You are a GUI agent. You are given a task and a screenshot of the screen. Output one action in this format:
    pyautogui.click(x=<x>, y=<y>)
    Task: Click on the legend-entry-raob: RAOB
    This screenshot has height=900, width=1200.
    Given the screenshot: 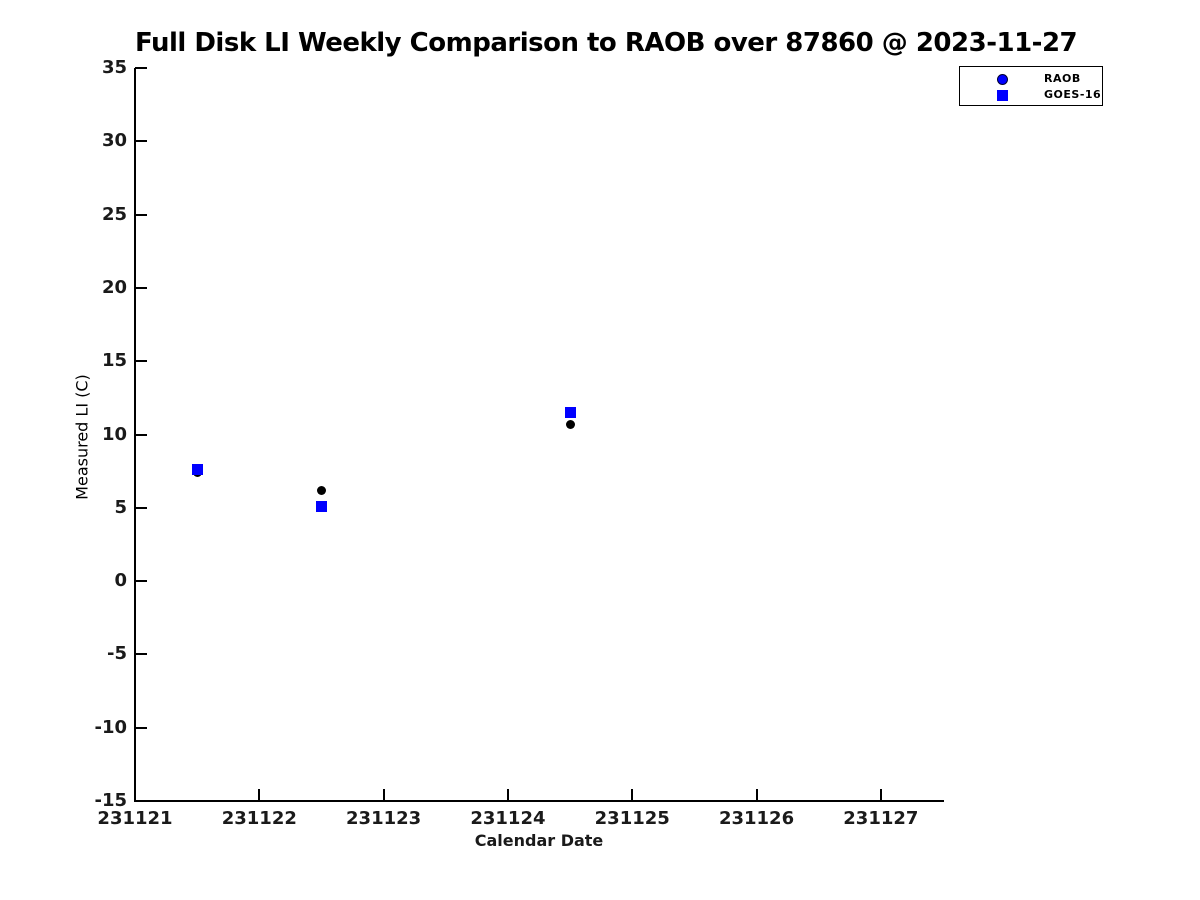 What is the action you would take?
    pyautogui.click(x=1031, y=79)
    